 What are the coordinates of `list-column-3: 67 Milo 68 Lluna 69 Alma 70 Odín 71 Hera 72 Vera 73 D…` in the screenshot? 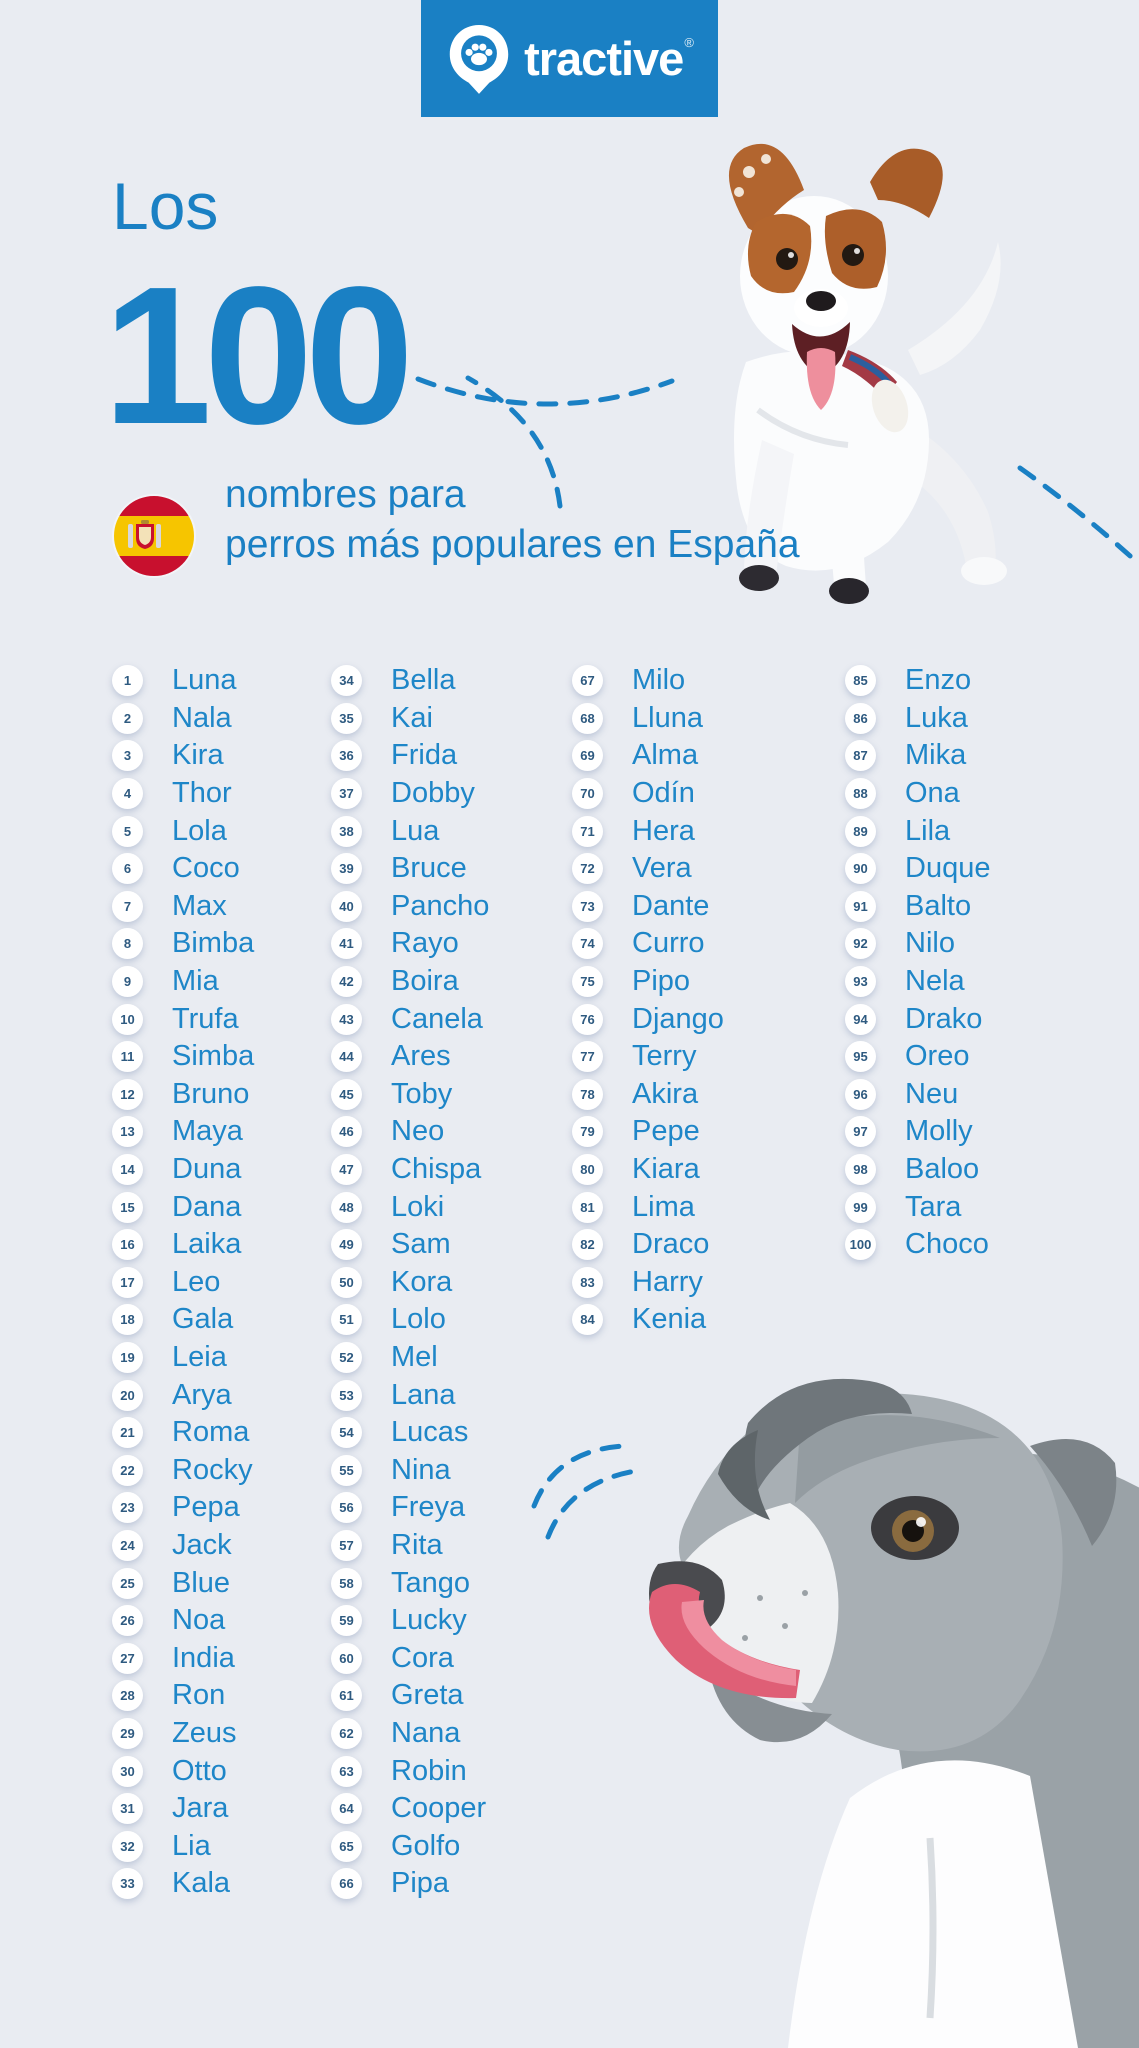 It's located at (648, 1000).